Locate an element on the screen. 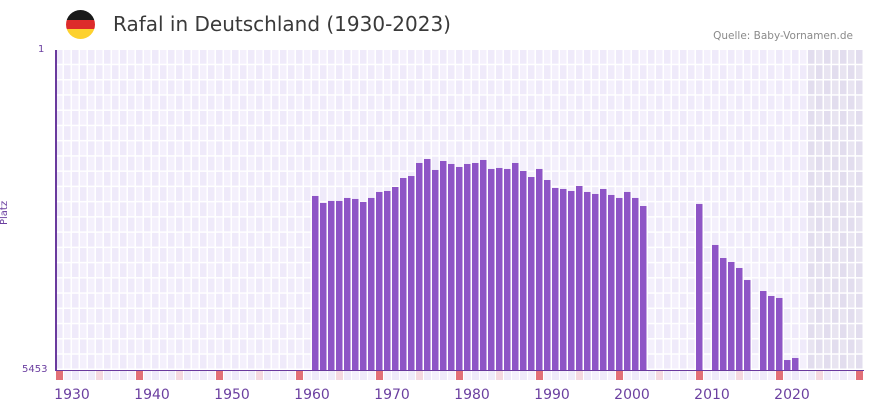  bar-1975: 1975: 2045 is located at coordinates (435, 269).